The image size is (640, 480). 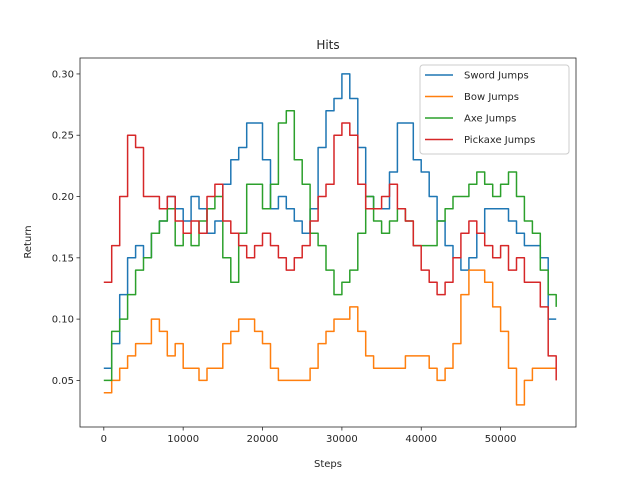 I want to click on x-tick-label: 50000, so click(x=501, y=439).